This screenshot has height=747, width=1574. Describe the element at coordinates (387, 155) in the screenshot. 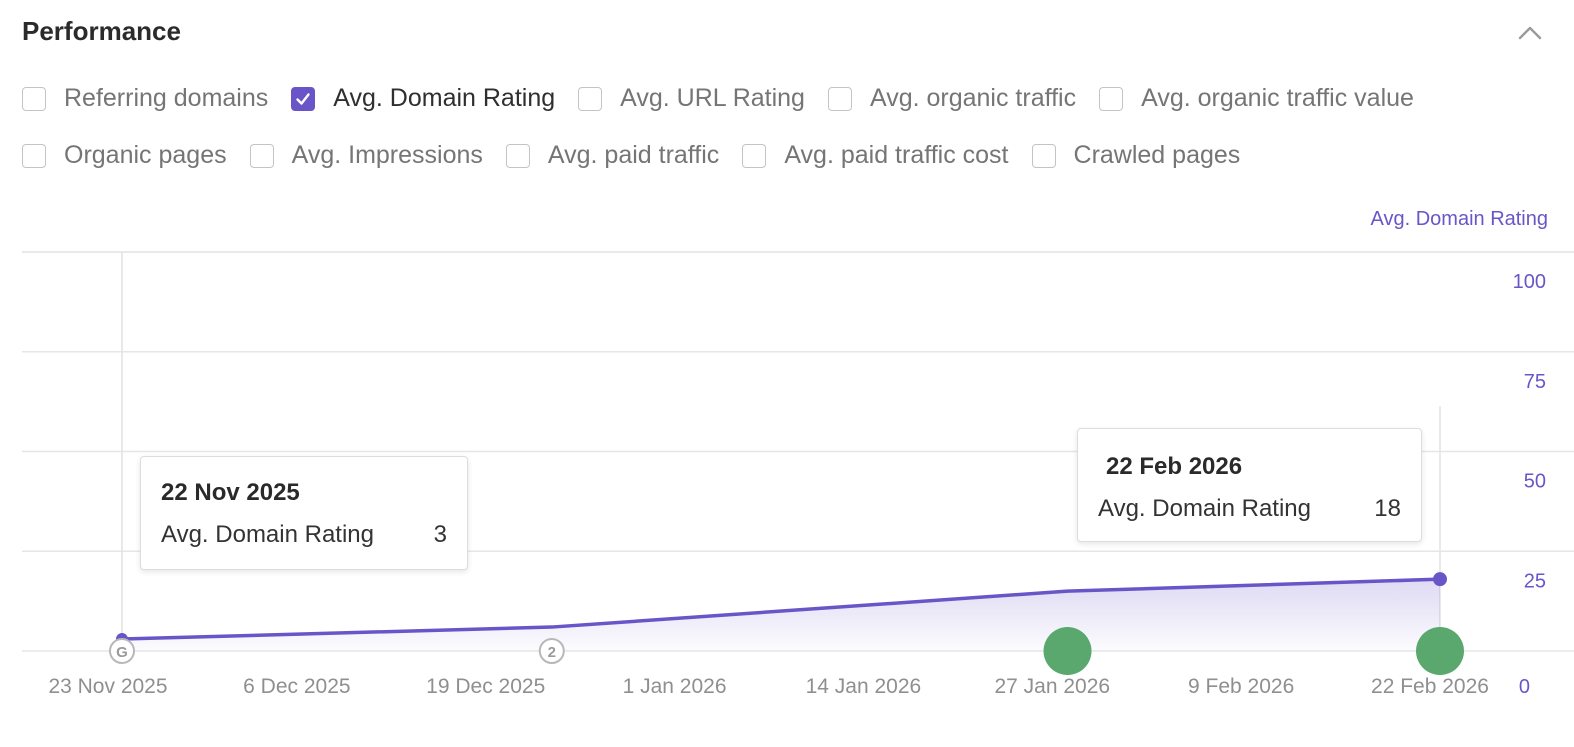

I see `metric-label: Avg. Impressions` at that location.